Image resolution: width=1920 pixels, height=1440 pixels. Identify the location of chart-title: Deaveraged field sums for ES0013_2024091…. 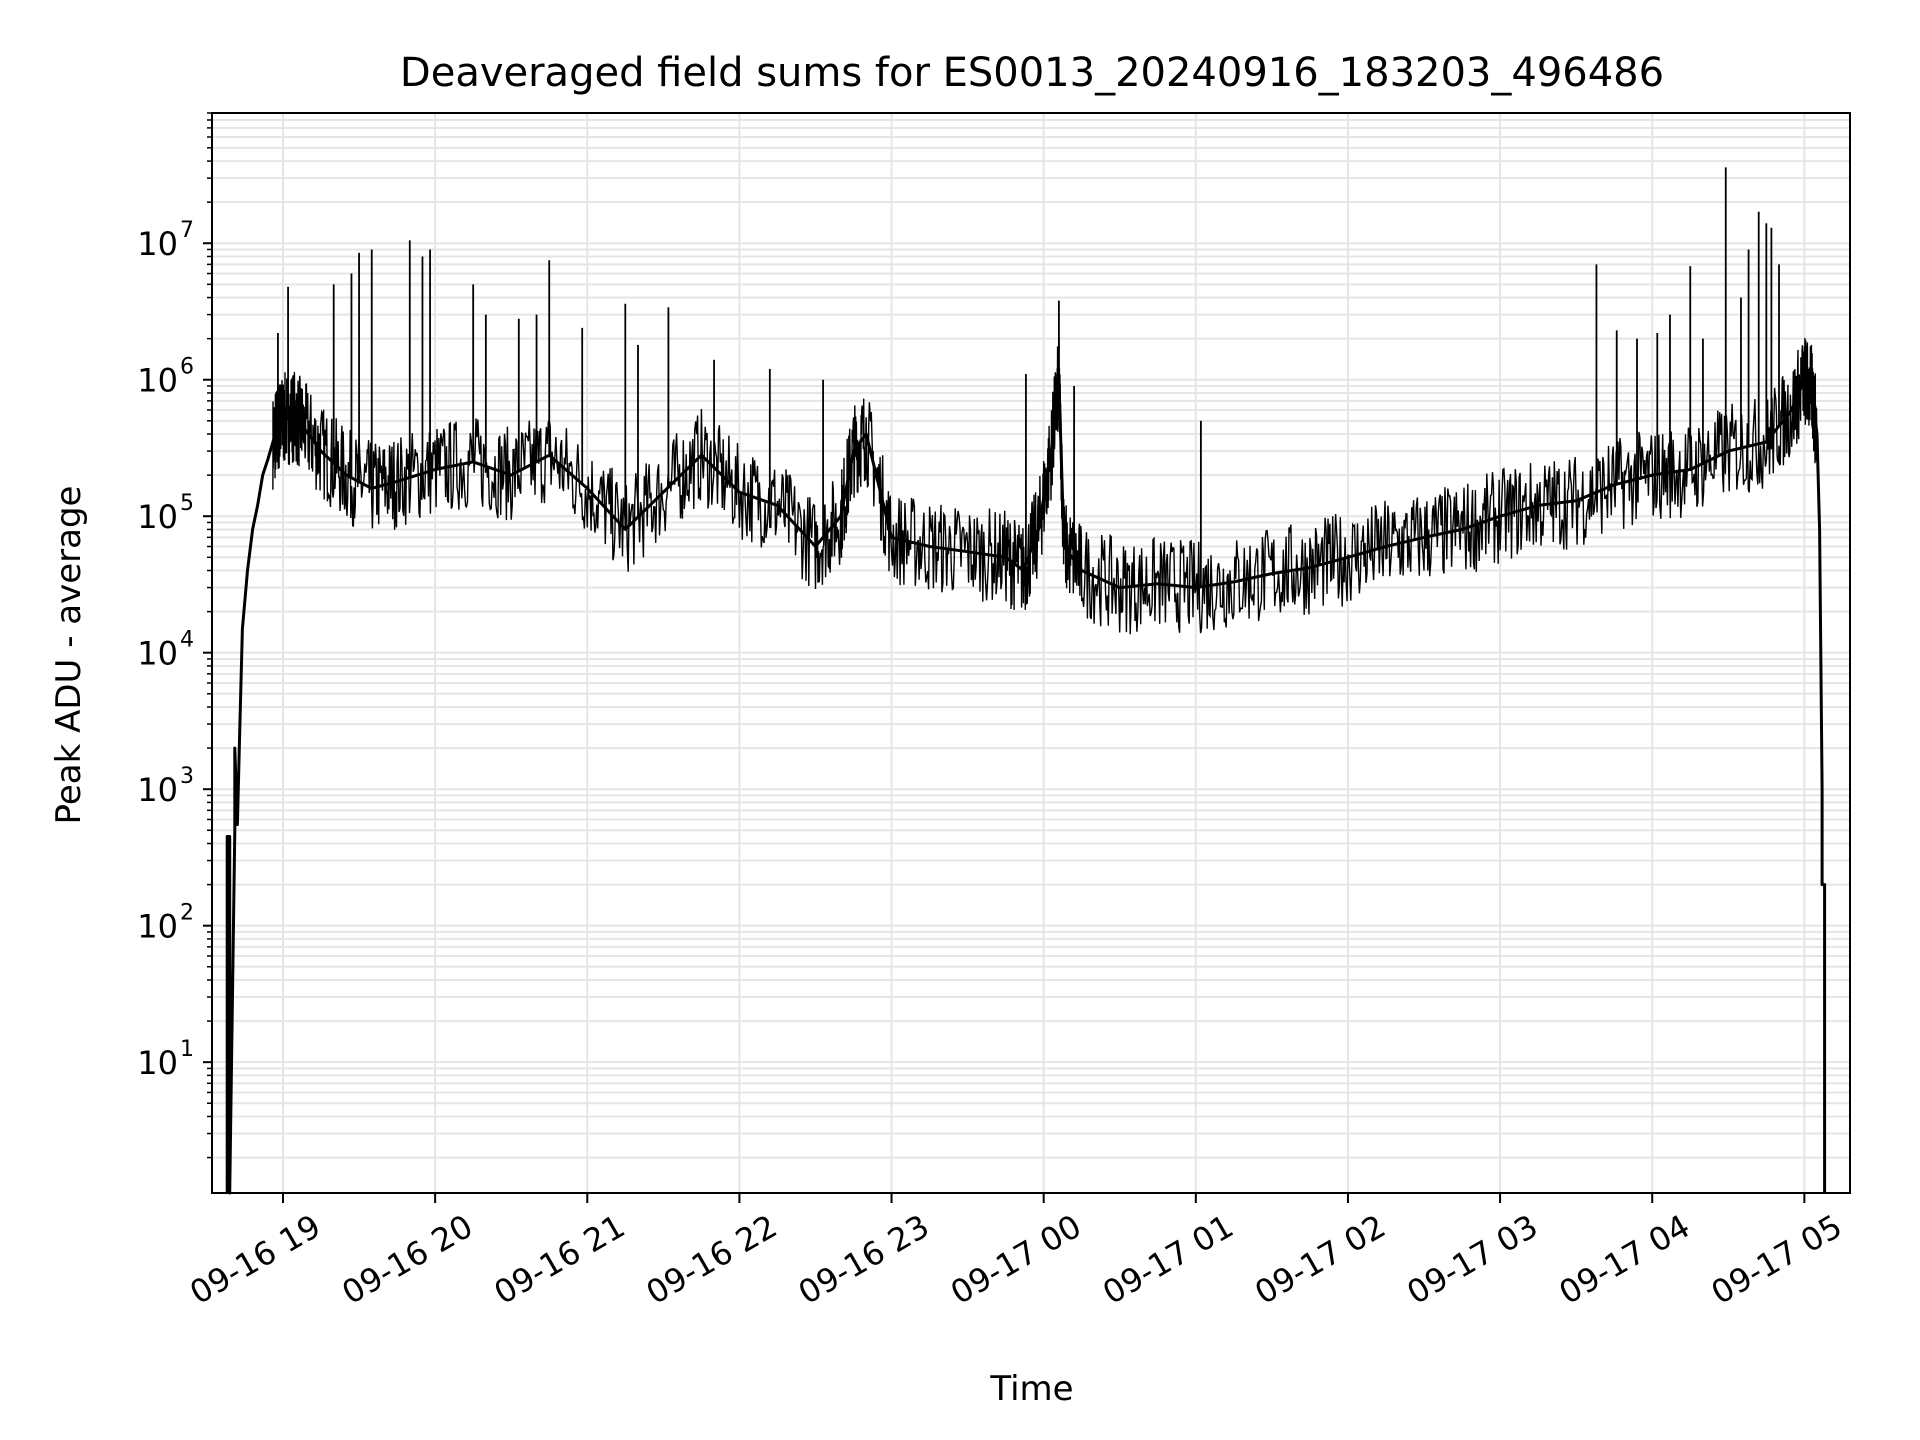
(1032, 73).